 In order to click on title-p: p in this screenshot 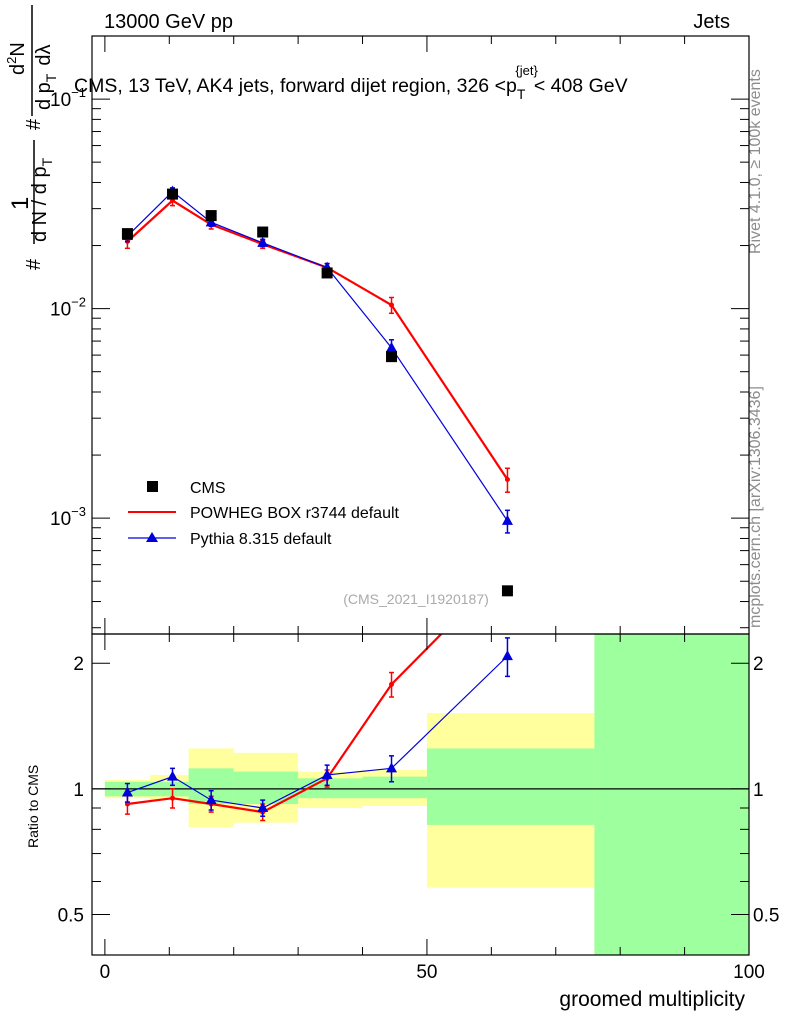, I will do `click(511, 86)`.